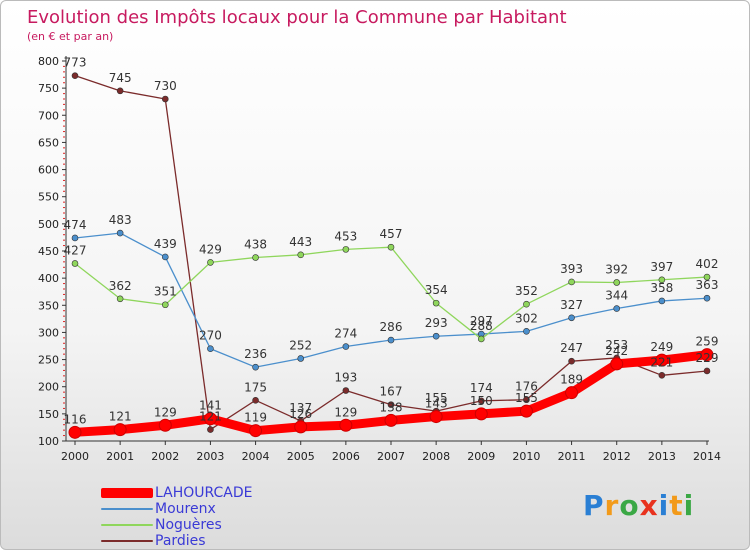 The height and width of the screenshot is (550, 750). Describe the element at coordinates (120, 456) in the screenshot. I see `x-tick-label: 2001` at that location.